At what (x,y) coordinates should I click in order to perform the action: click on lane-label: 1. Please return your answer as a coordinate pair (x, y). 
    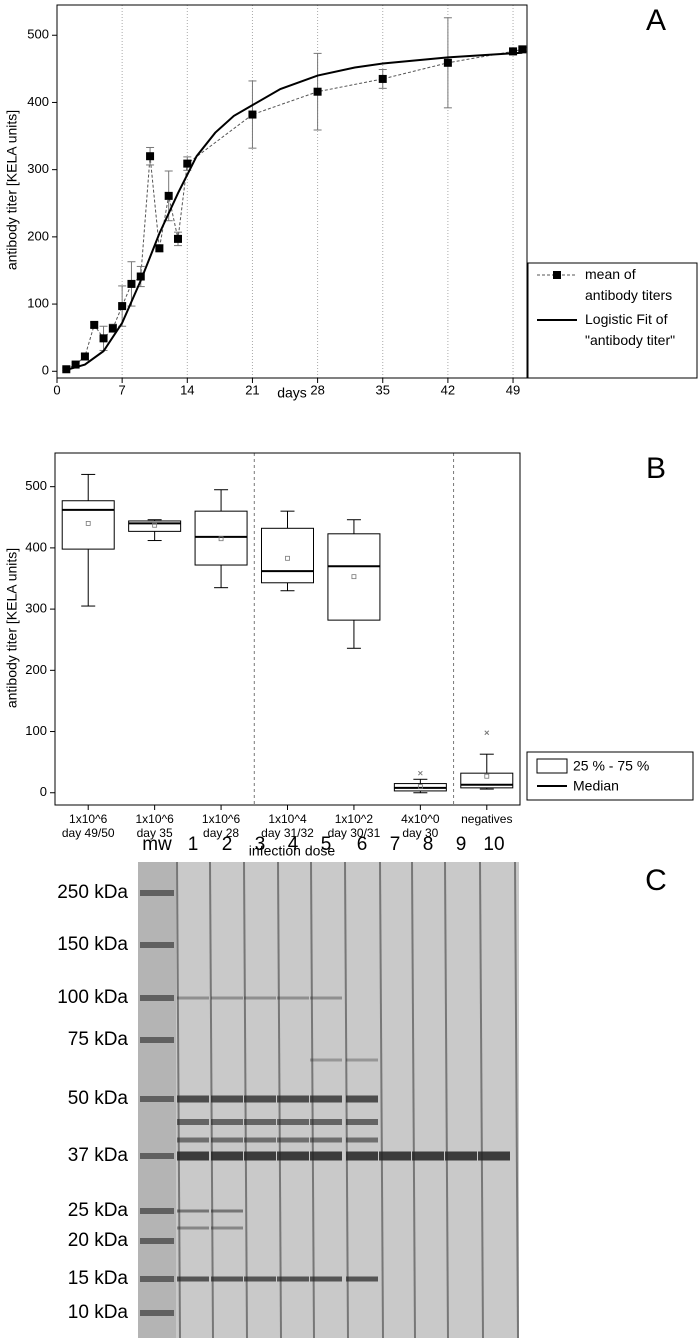
    Looking at the image, I should click on (193, 844).